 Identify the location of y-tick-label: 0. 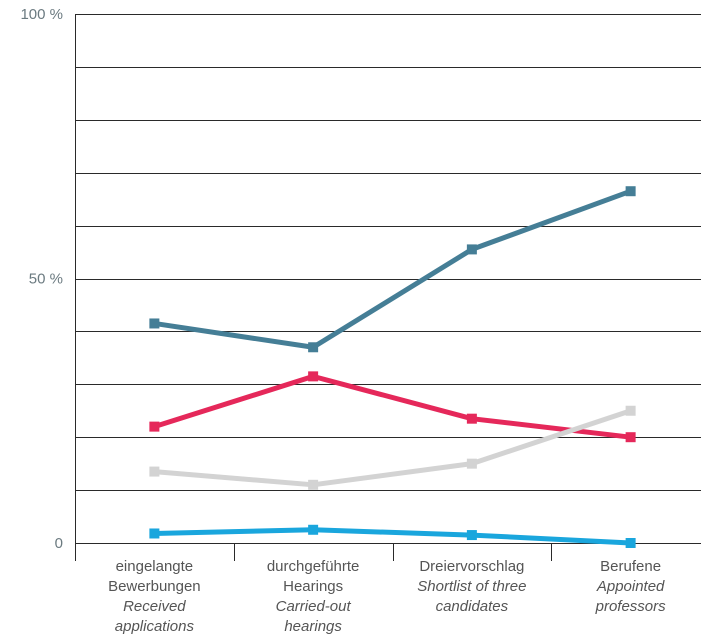
(59, 543).